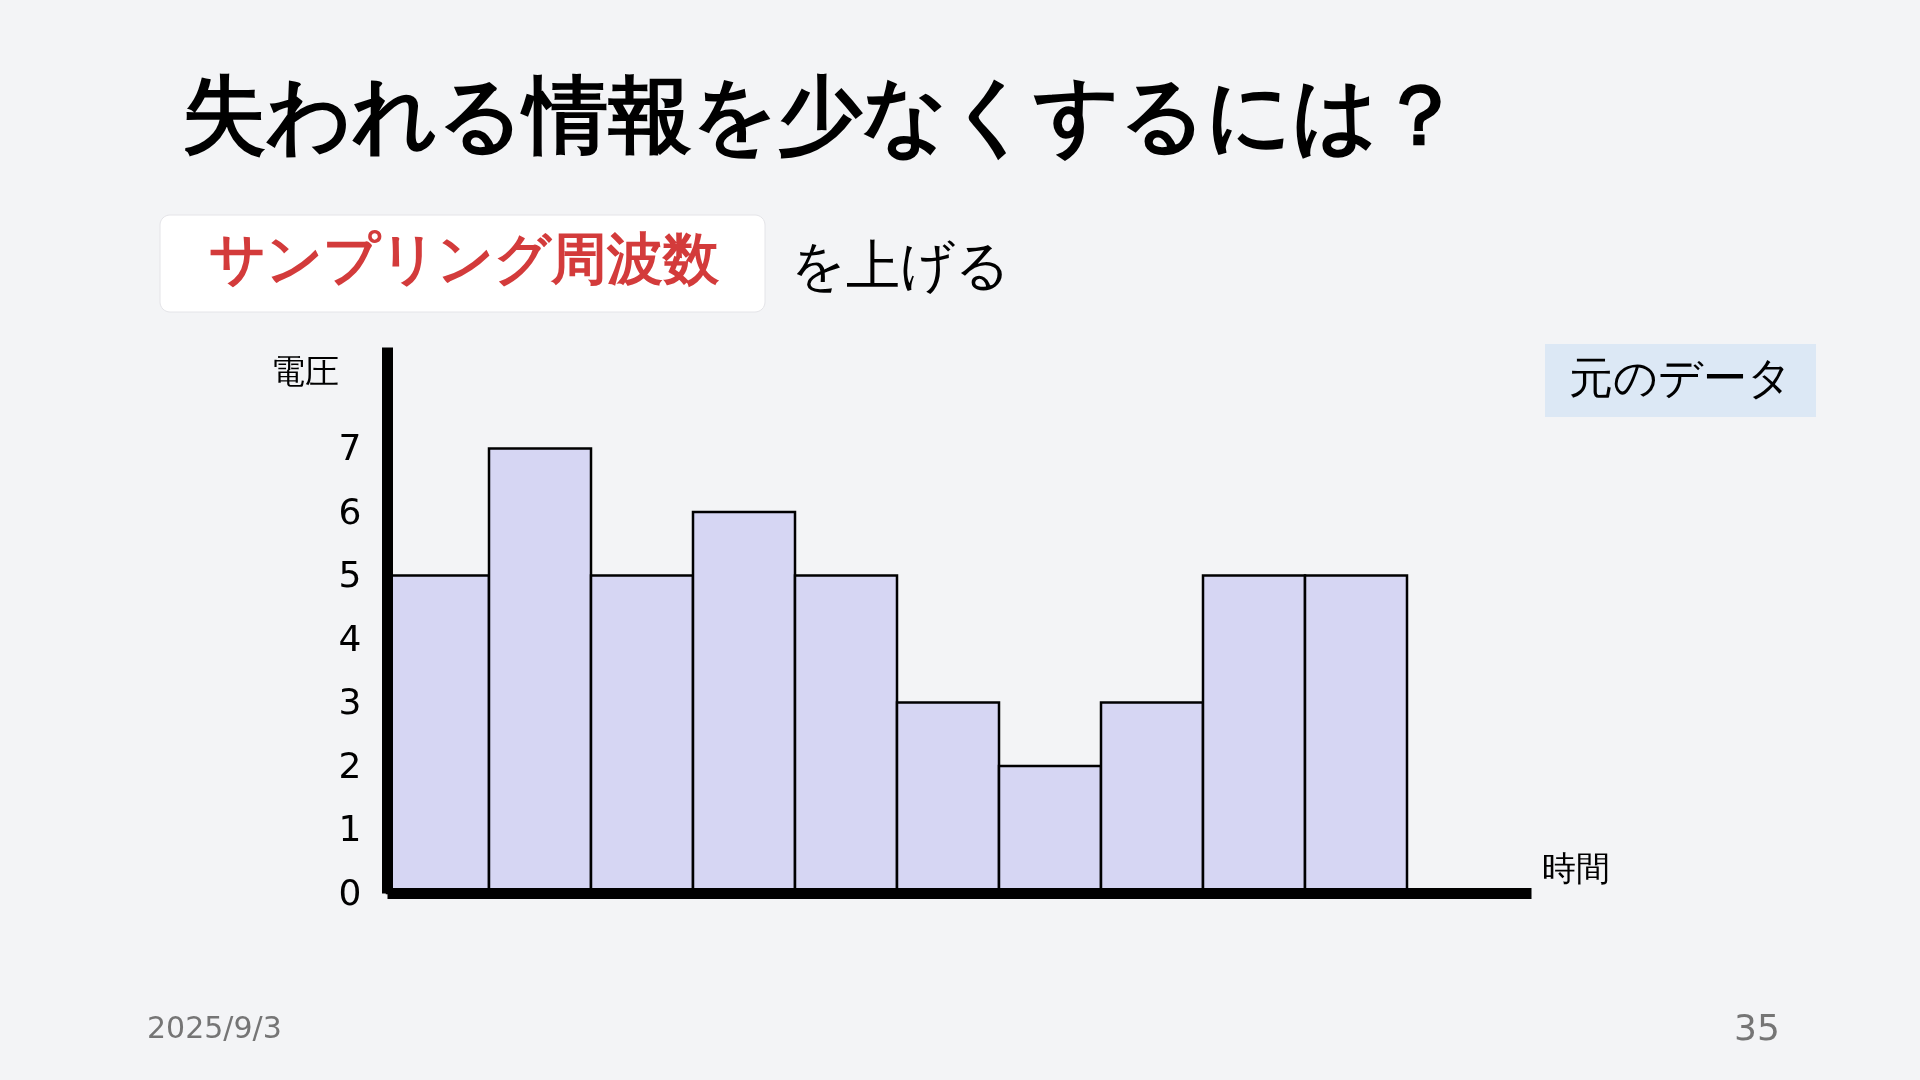 This screenshot has height=1080, width=1920. Describe the element at coordinates (1575, 867) in the screenshot. I see `x-axis-title: 時間` at that location.